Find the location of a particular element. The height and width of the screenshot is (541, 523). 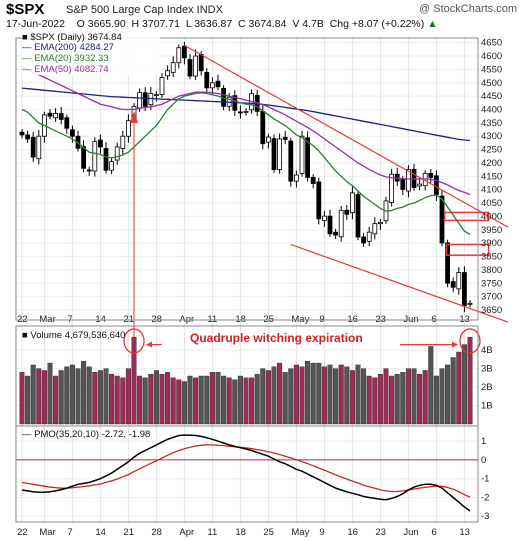

volume-label: ■ Volume 4,679,536,640 is located at coordinates (73, 335).